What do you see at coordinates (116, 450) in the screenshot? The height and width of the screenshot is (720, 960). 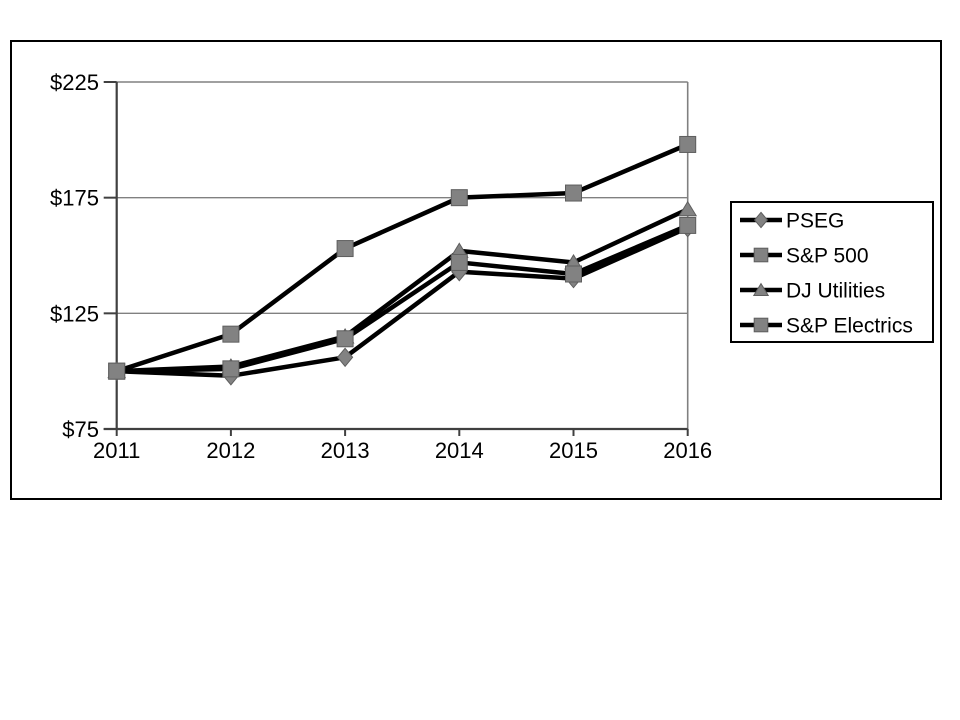 I see `x-axis-label-2011: 2011` at bounding box center [116, 450].